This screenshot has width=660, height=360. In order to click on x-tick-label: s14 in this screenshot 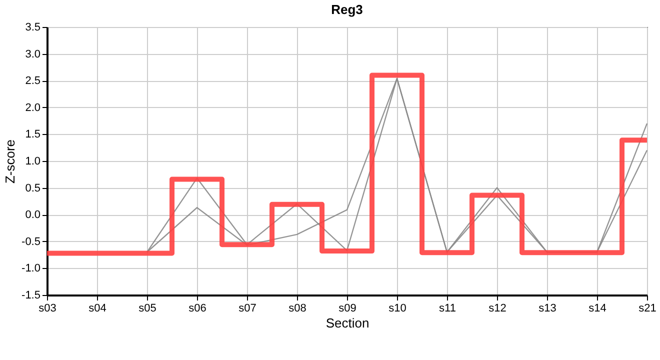, I will do `click(597, 308)`.